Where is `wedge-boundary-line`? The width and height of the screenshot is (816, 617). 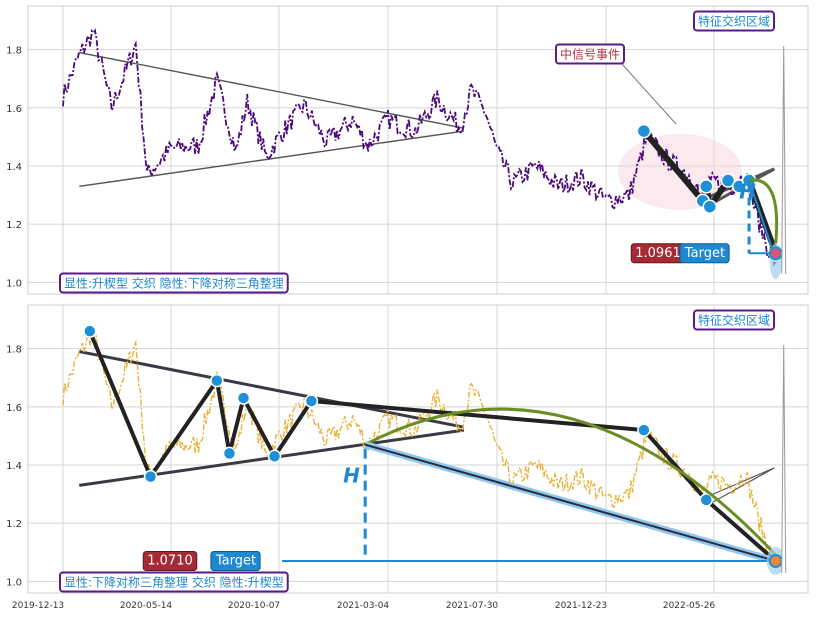
wedge-boundary-line is located at coordinates (740, 482).